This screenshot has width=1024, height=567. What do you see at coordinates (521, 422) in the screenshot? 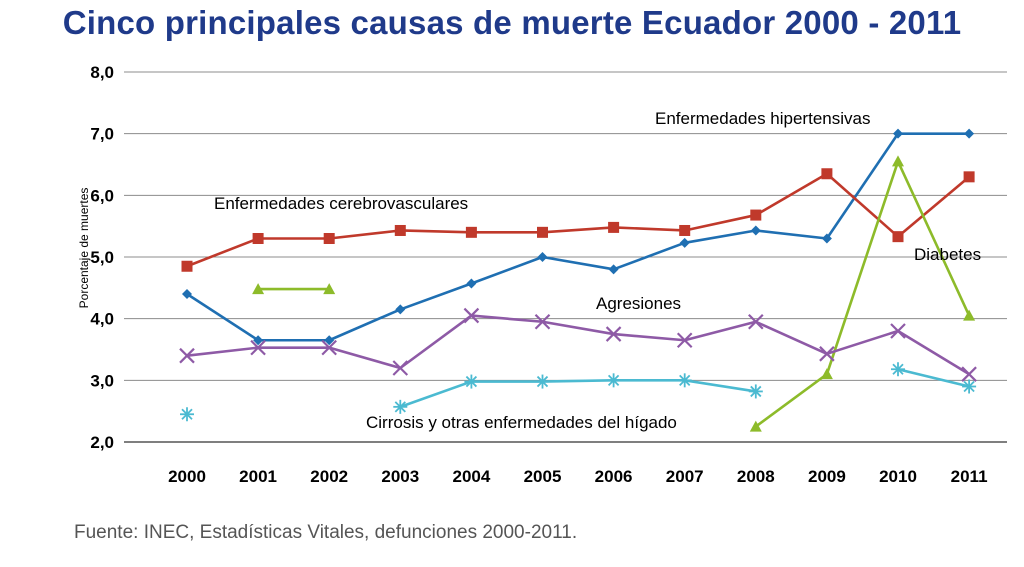
I see `series-label: Cirrosis y otras enfermedades del hígado` at bounding box center [521, 422].